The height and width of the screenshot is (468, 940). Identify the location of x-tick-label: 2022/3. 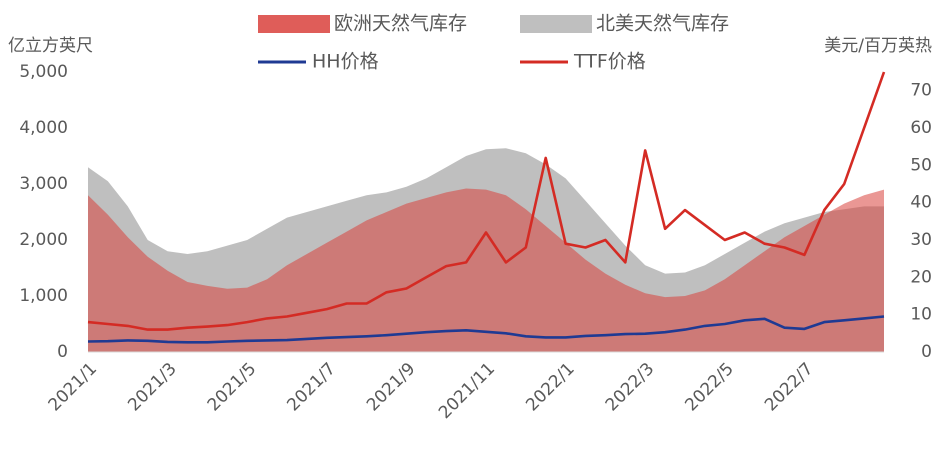
(630, 387).